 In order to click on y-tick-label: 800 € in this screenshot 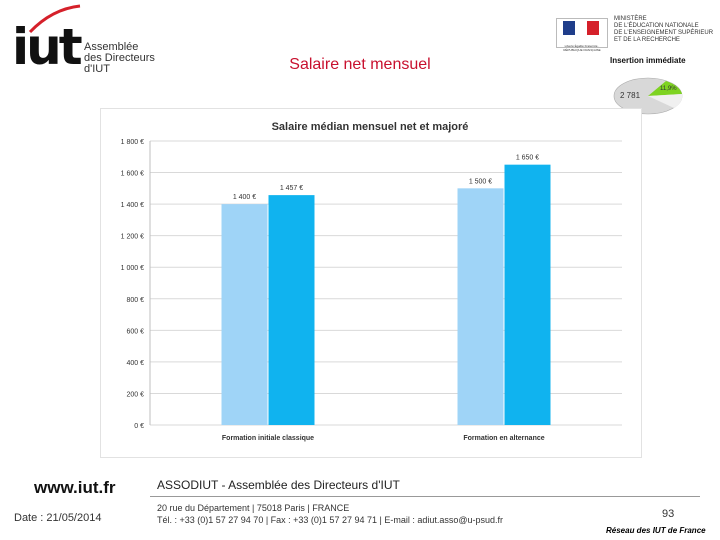, I will do `click(135, 300)`.